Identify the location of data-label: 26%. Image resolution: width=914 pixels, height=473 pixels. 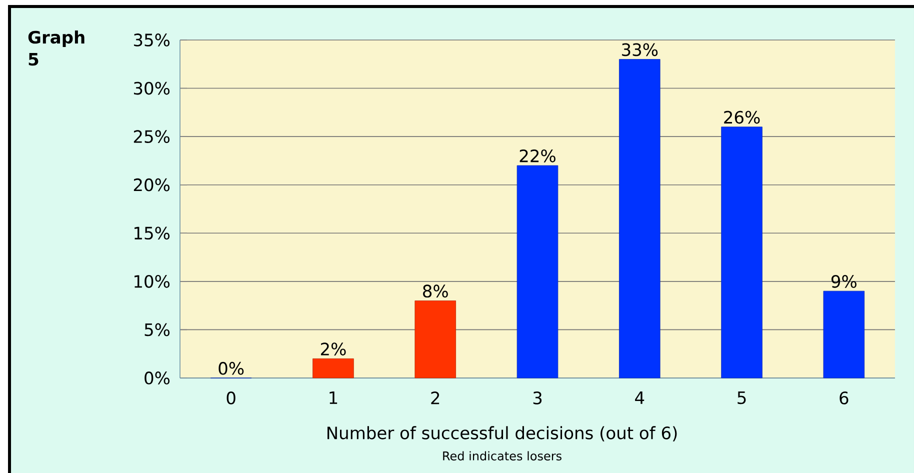
(742, 117).